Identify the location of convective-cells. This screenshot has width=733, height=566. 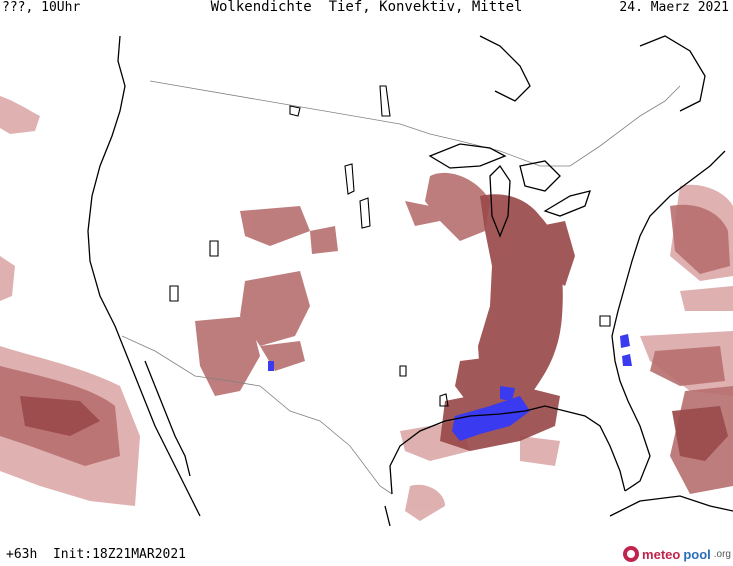
(450, 387).